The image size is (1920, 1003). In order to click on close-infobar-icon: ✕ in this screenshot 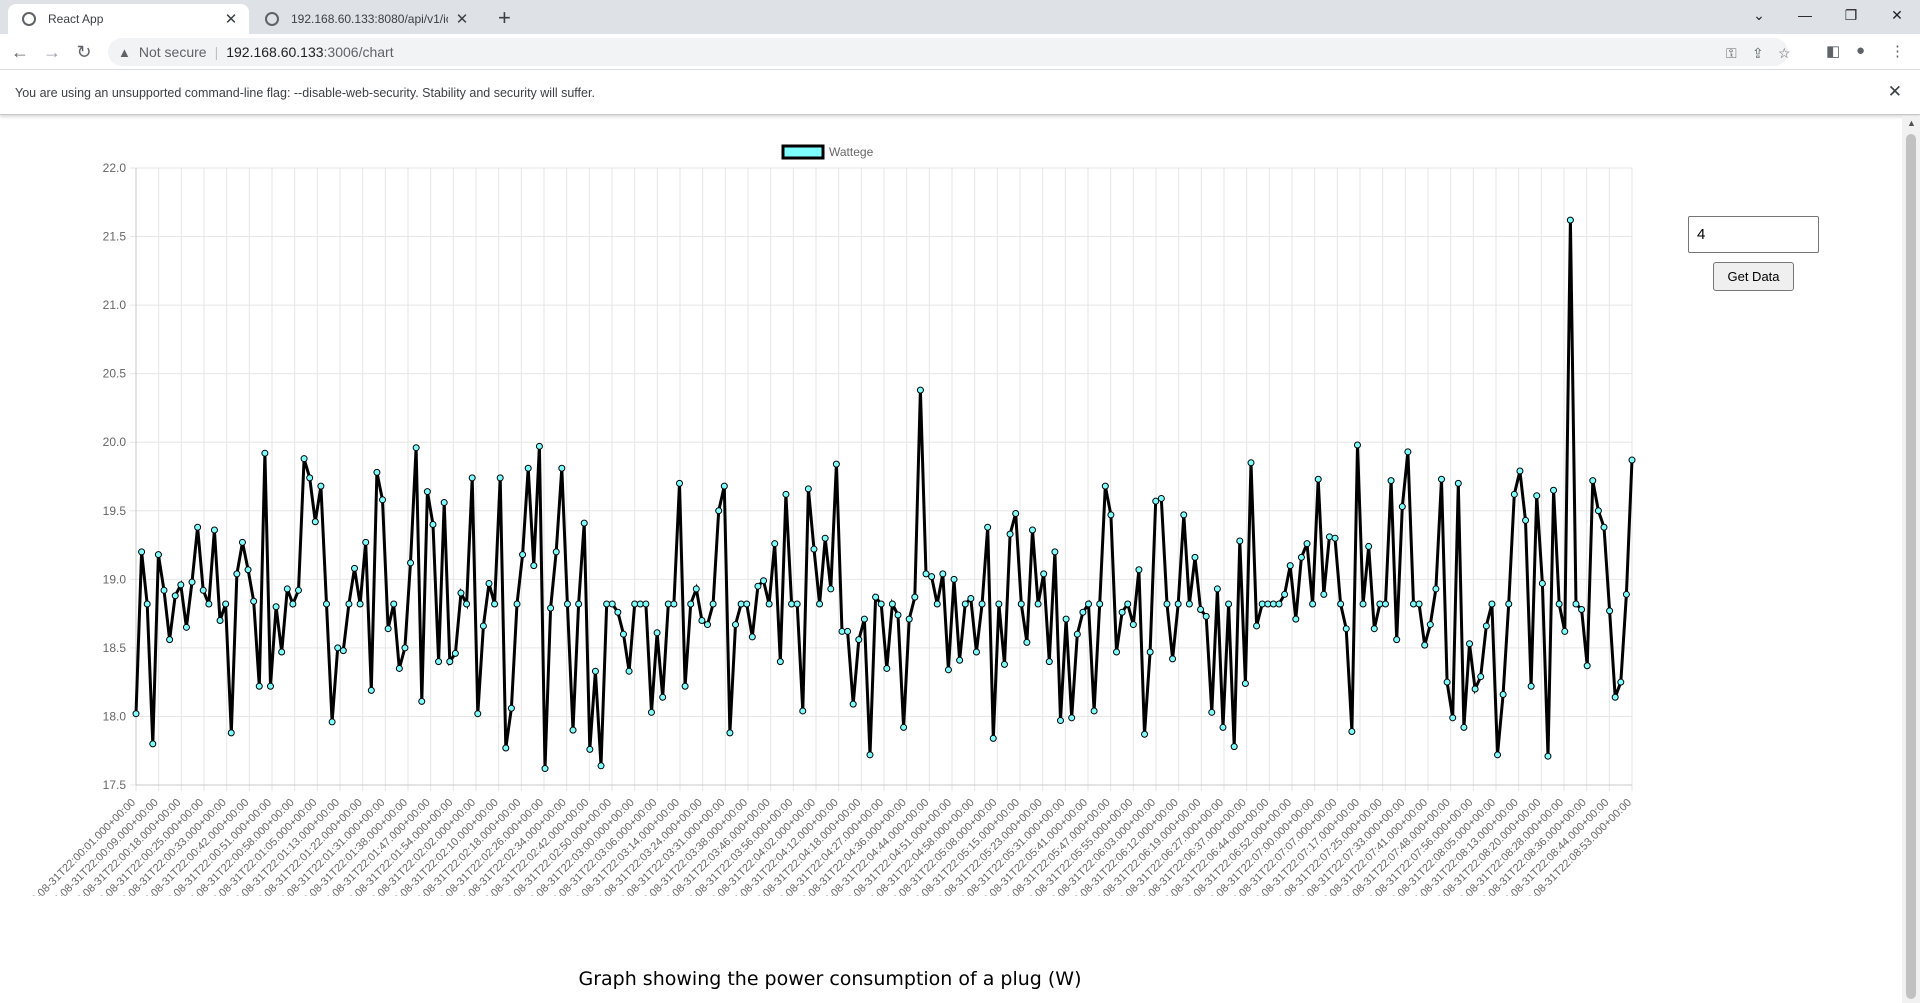, I will do `click(1894, 91)`.